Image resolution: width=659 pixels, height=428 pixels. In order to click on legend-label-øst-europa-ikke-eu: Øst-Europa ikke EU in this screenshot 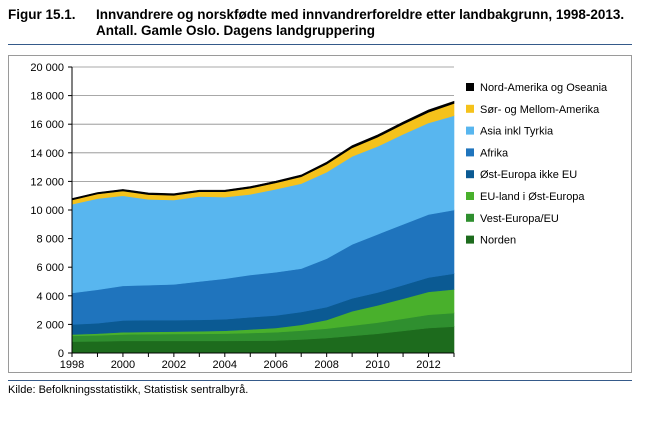, I will do `click(528, 175)`.